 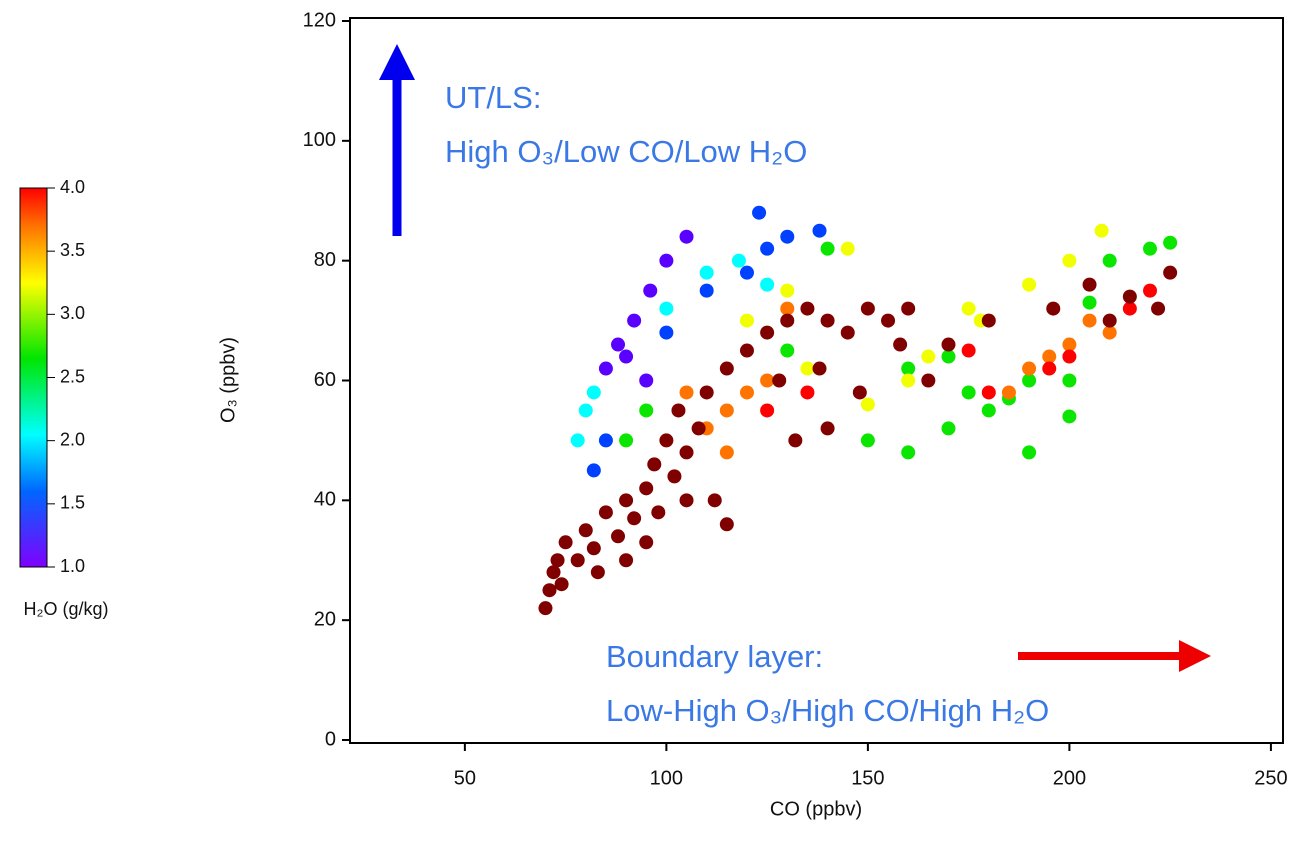 What do you see at coordinates (1270, 778) in the screenshot?
I see `x-tick-label: 250` at bounding box center [1270, 778].